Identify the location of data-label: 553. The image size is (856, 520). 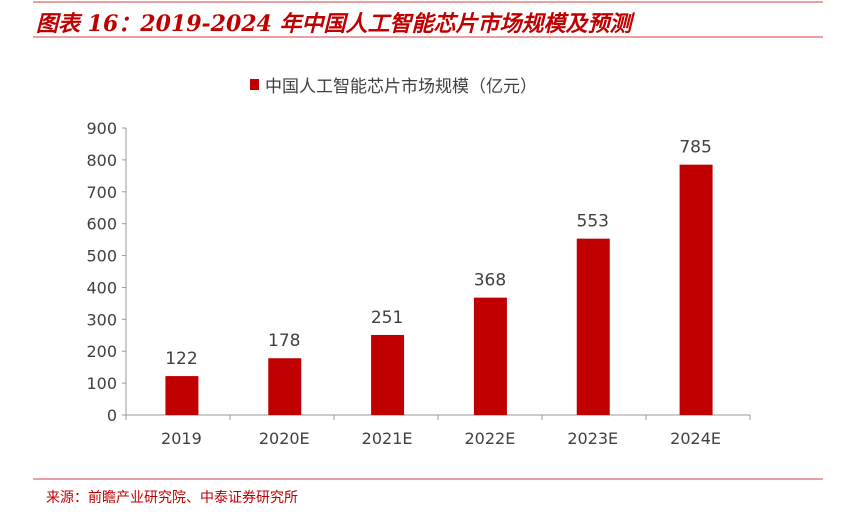
(593, 222).